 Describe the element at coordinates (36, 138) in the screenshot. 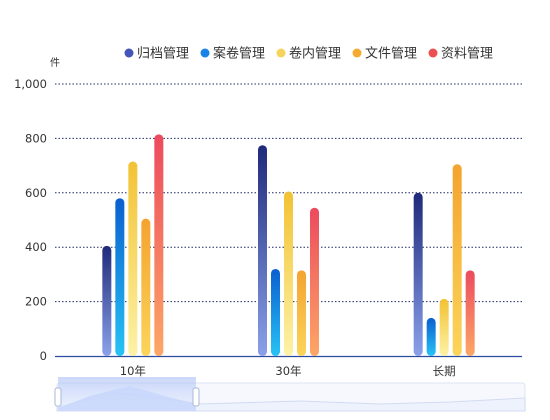

I see `y-tick-label: 800` at that location.